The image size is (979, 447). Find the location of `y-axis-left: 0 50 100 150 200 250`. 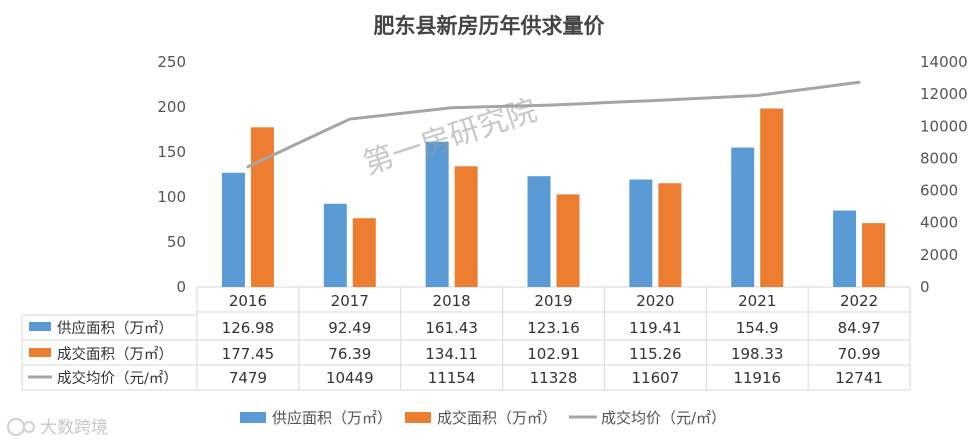

y-axis-left: 0 50 100 150 200 250 is located at coordinates (171, 174).